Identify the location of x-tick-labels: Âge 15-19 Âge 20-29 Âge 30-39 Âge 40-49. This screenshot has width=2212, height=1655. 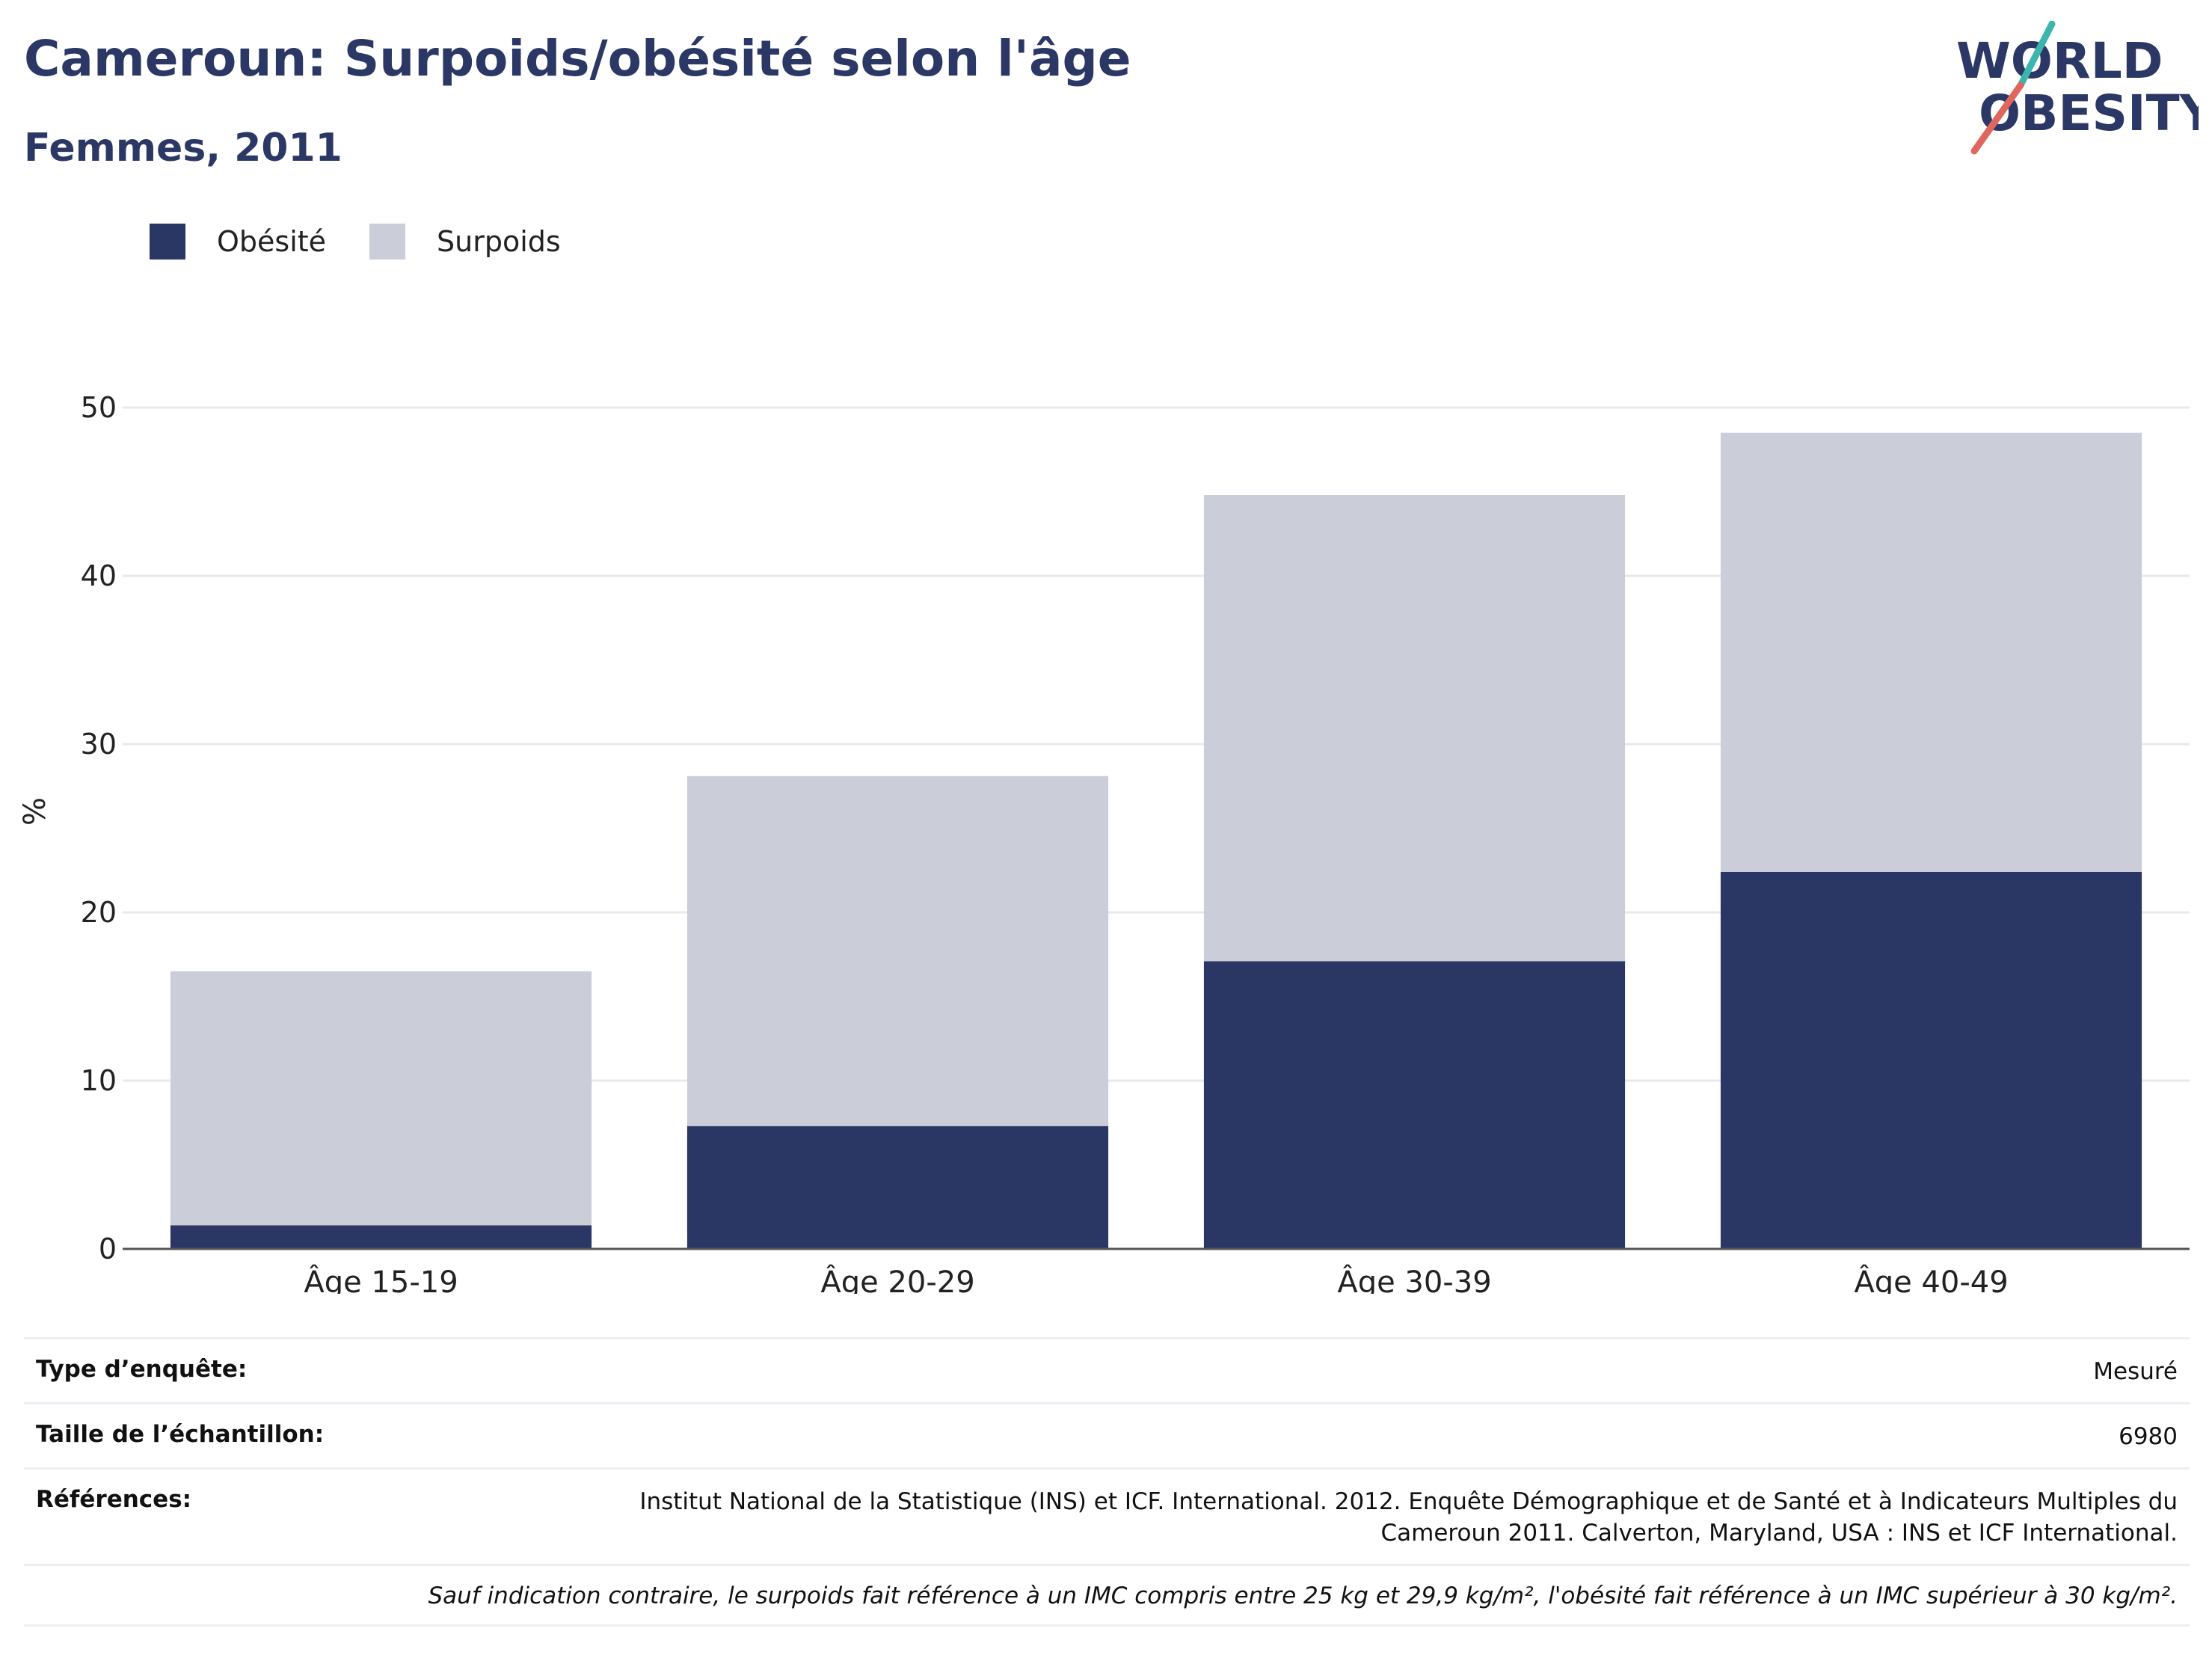
(1156, 1279).